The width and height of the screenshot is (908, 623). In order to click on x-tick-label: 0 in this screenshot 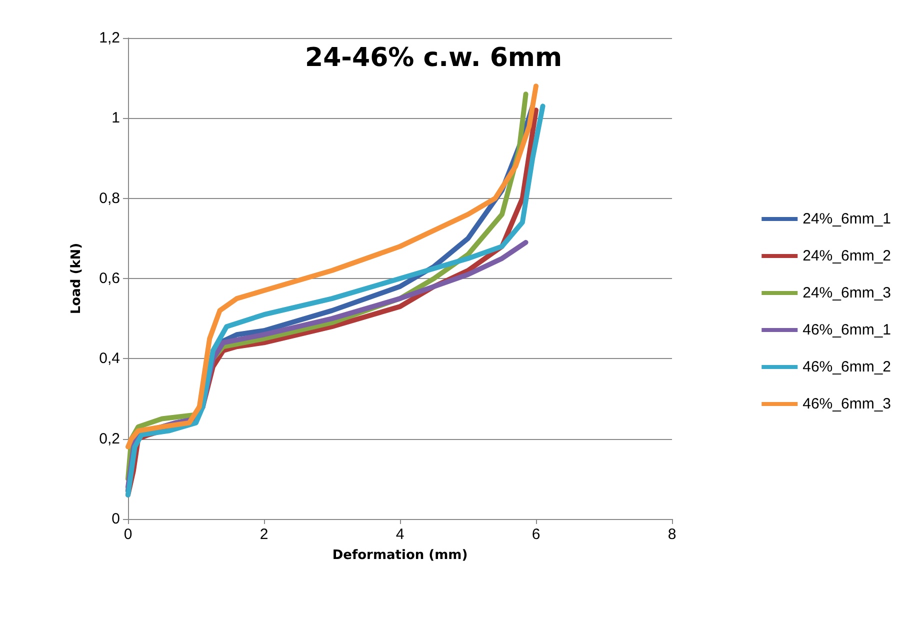, I will do `click(128, 534)`.